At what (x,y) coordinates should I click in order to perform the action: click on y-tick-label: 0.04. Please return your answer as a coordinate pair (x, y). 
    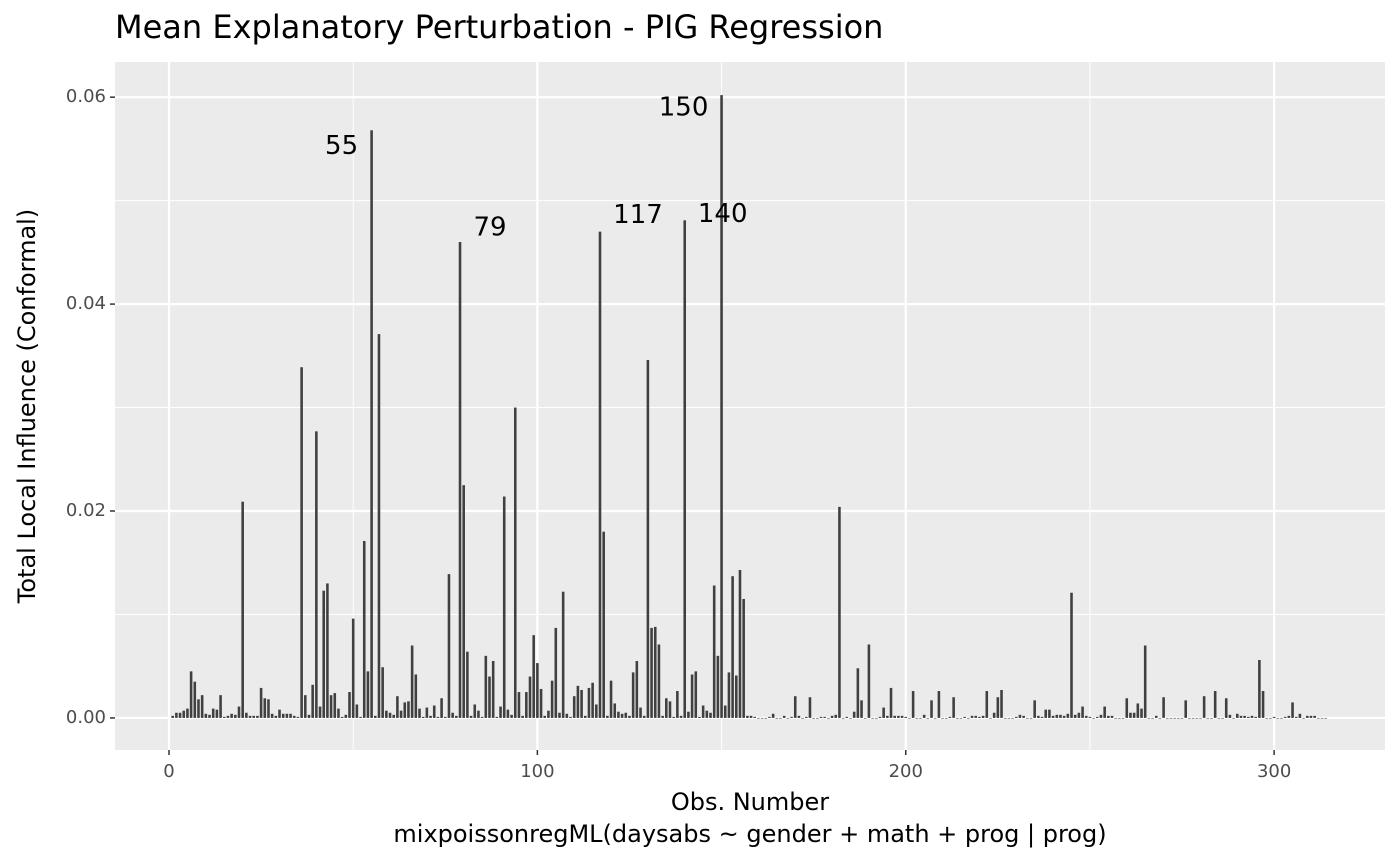
    Looking at the image, I should click on (86, 303).